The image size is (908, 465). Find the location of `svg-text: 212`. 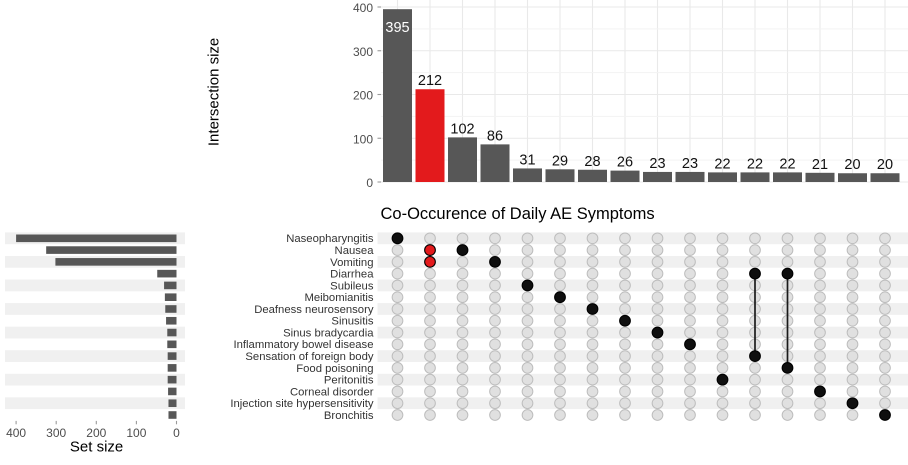

svg-text: 212 is located at coordinates (430, 81).